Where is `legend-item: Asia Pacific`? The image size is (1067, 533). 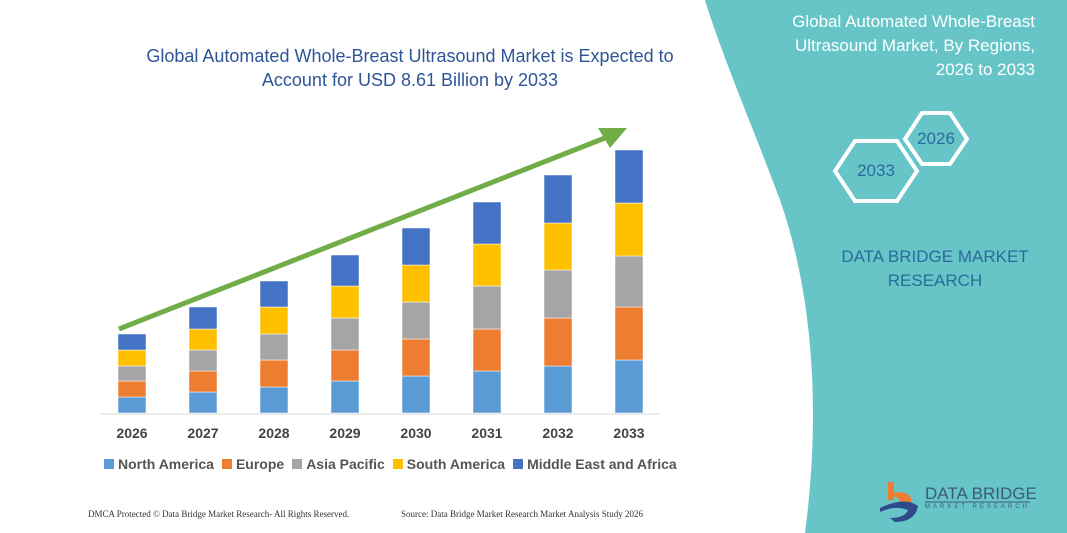 legend-item: Asia Pacific is located at coordinates (338, 464).